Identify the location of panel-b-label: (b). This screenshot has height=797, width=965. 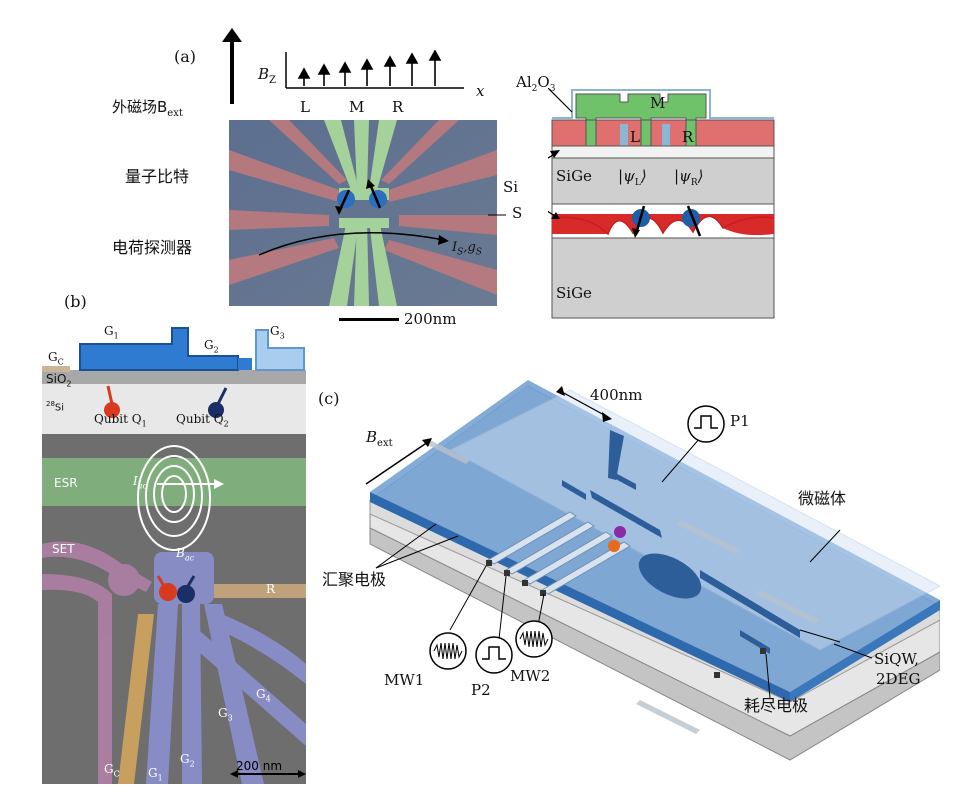
(75, 301).